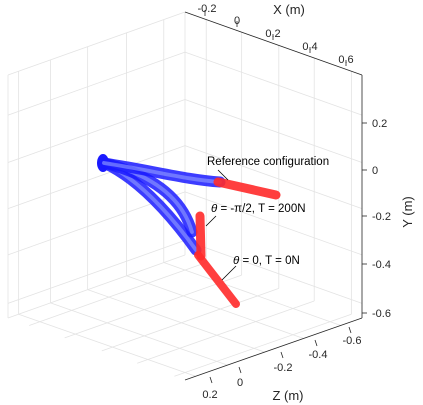 The height and width of the screenshot is (405, 423). What do you see at coordinates (261, 209) in the screenshot?
I see `annotation-theta-neg-pi-over-2-text: = -π/2, T = 200N` at bounding box center [261, 209].